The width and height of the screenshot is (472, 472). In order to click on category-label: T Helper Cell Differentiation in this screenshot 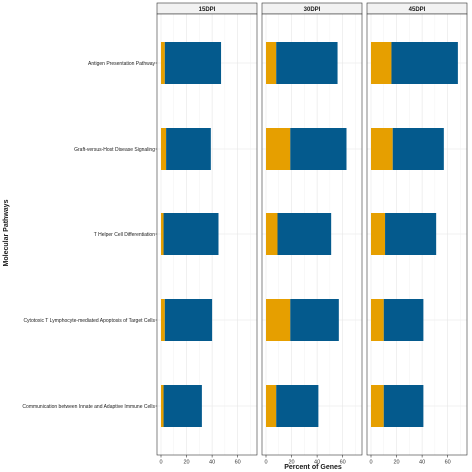, I will do `click(124, 235)`.